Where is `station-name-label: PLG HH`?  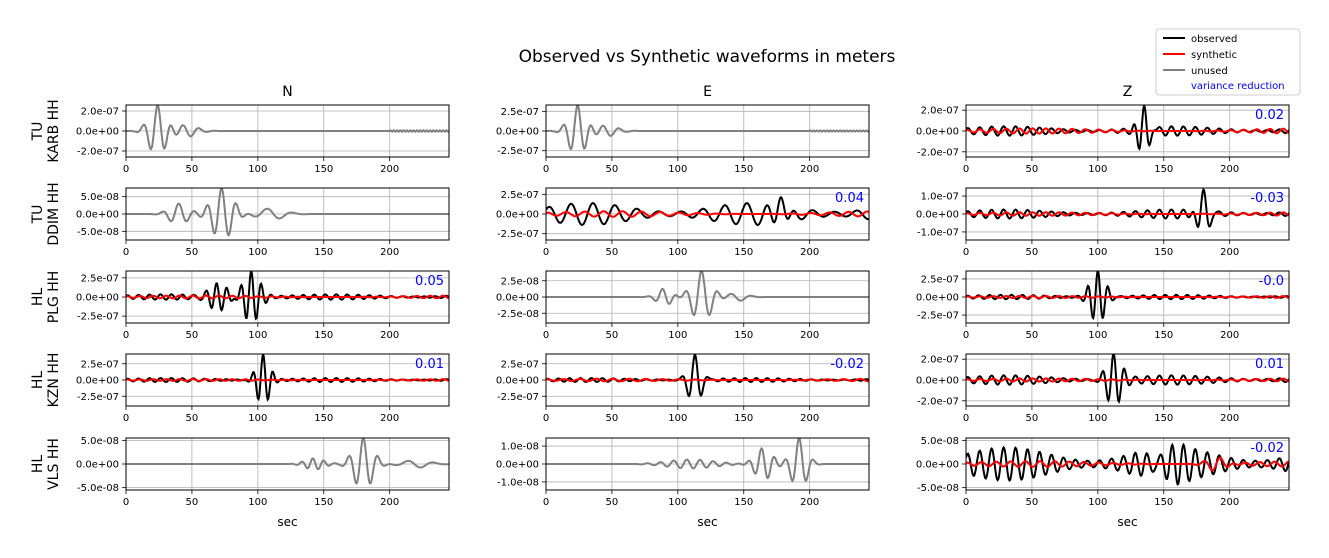
station-name-label: PLG HH is located at coordinates (54, 297).